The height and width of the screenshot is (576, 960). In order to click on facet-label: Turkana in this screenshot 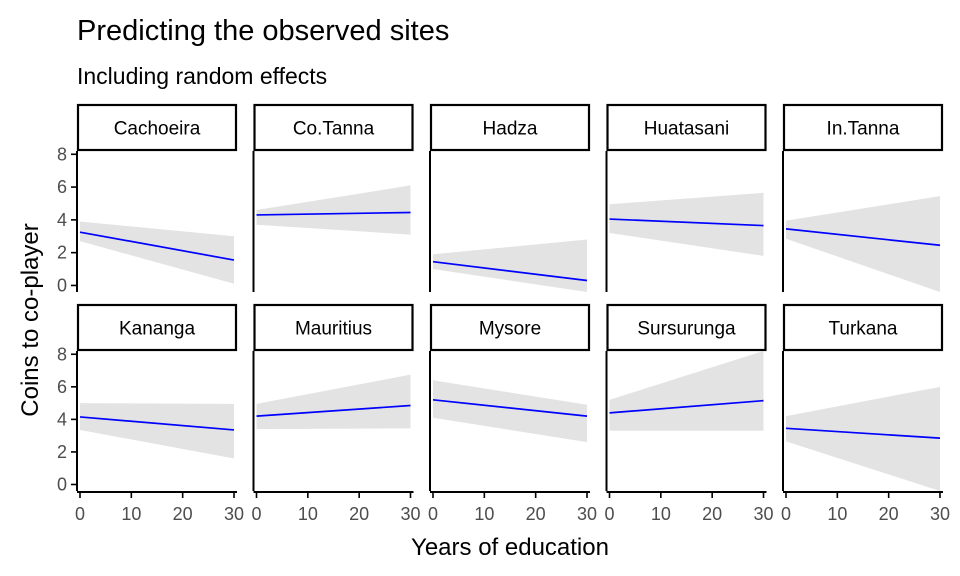, I will do `click(863, 329)`.